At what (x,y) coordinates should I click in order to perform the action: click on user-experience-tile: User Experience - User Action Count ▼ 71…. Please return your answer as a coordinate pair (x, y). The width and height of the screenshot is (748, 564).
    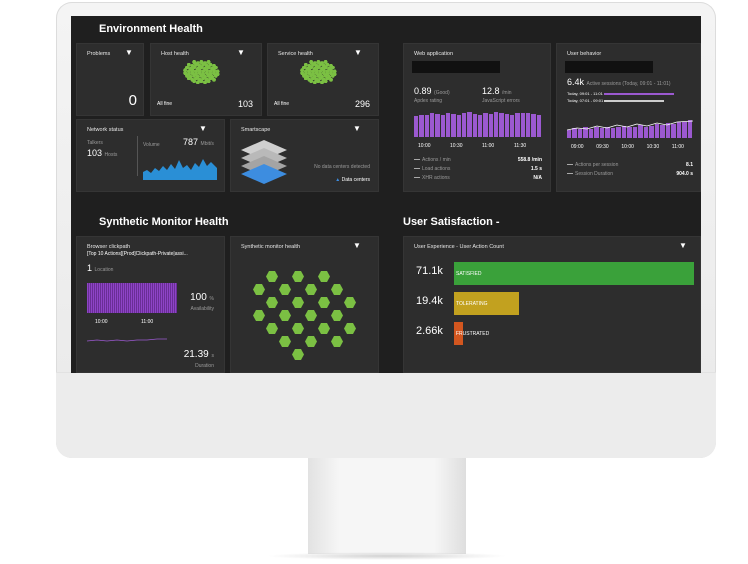
    Looking at the image, I should click on (552, 304).